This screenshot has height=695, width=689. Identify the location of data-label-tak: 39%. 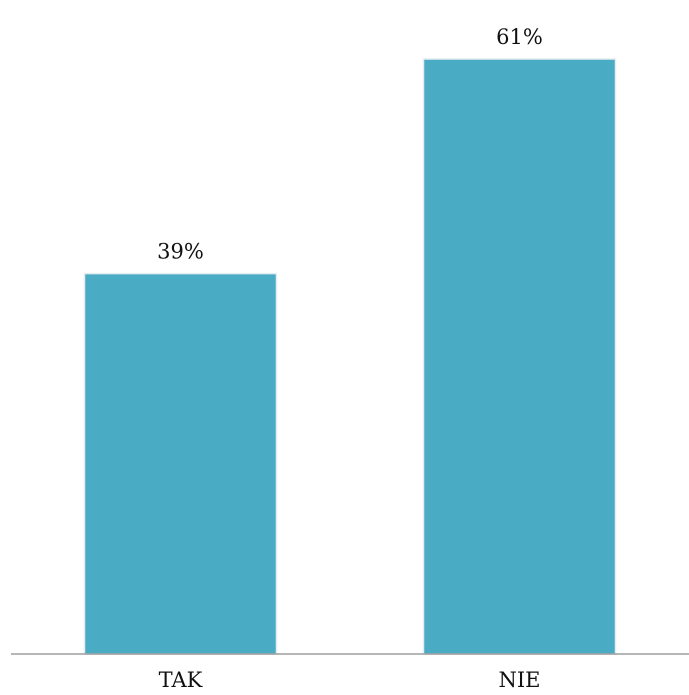
(180, 252).